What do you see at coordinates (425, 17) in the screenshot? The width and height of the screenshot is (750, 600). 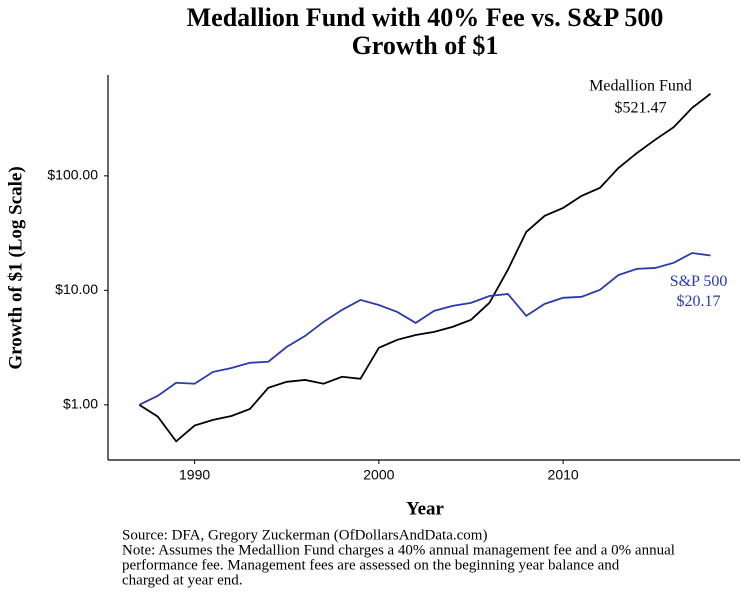 I see `chart-title: Medallion Fund with 40% Fee vs. S&P 500` at bounding box center [425, 17].